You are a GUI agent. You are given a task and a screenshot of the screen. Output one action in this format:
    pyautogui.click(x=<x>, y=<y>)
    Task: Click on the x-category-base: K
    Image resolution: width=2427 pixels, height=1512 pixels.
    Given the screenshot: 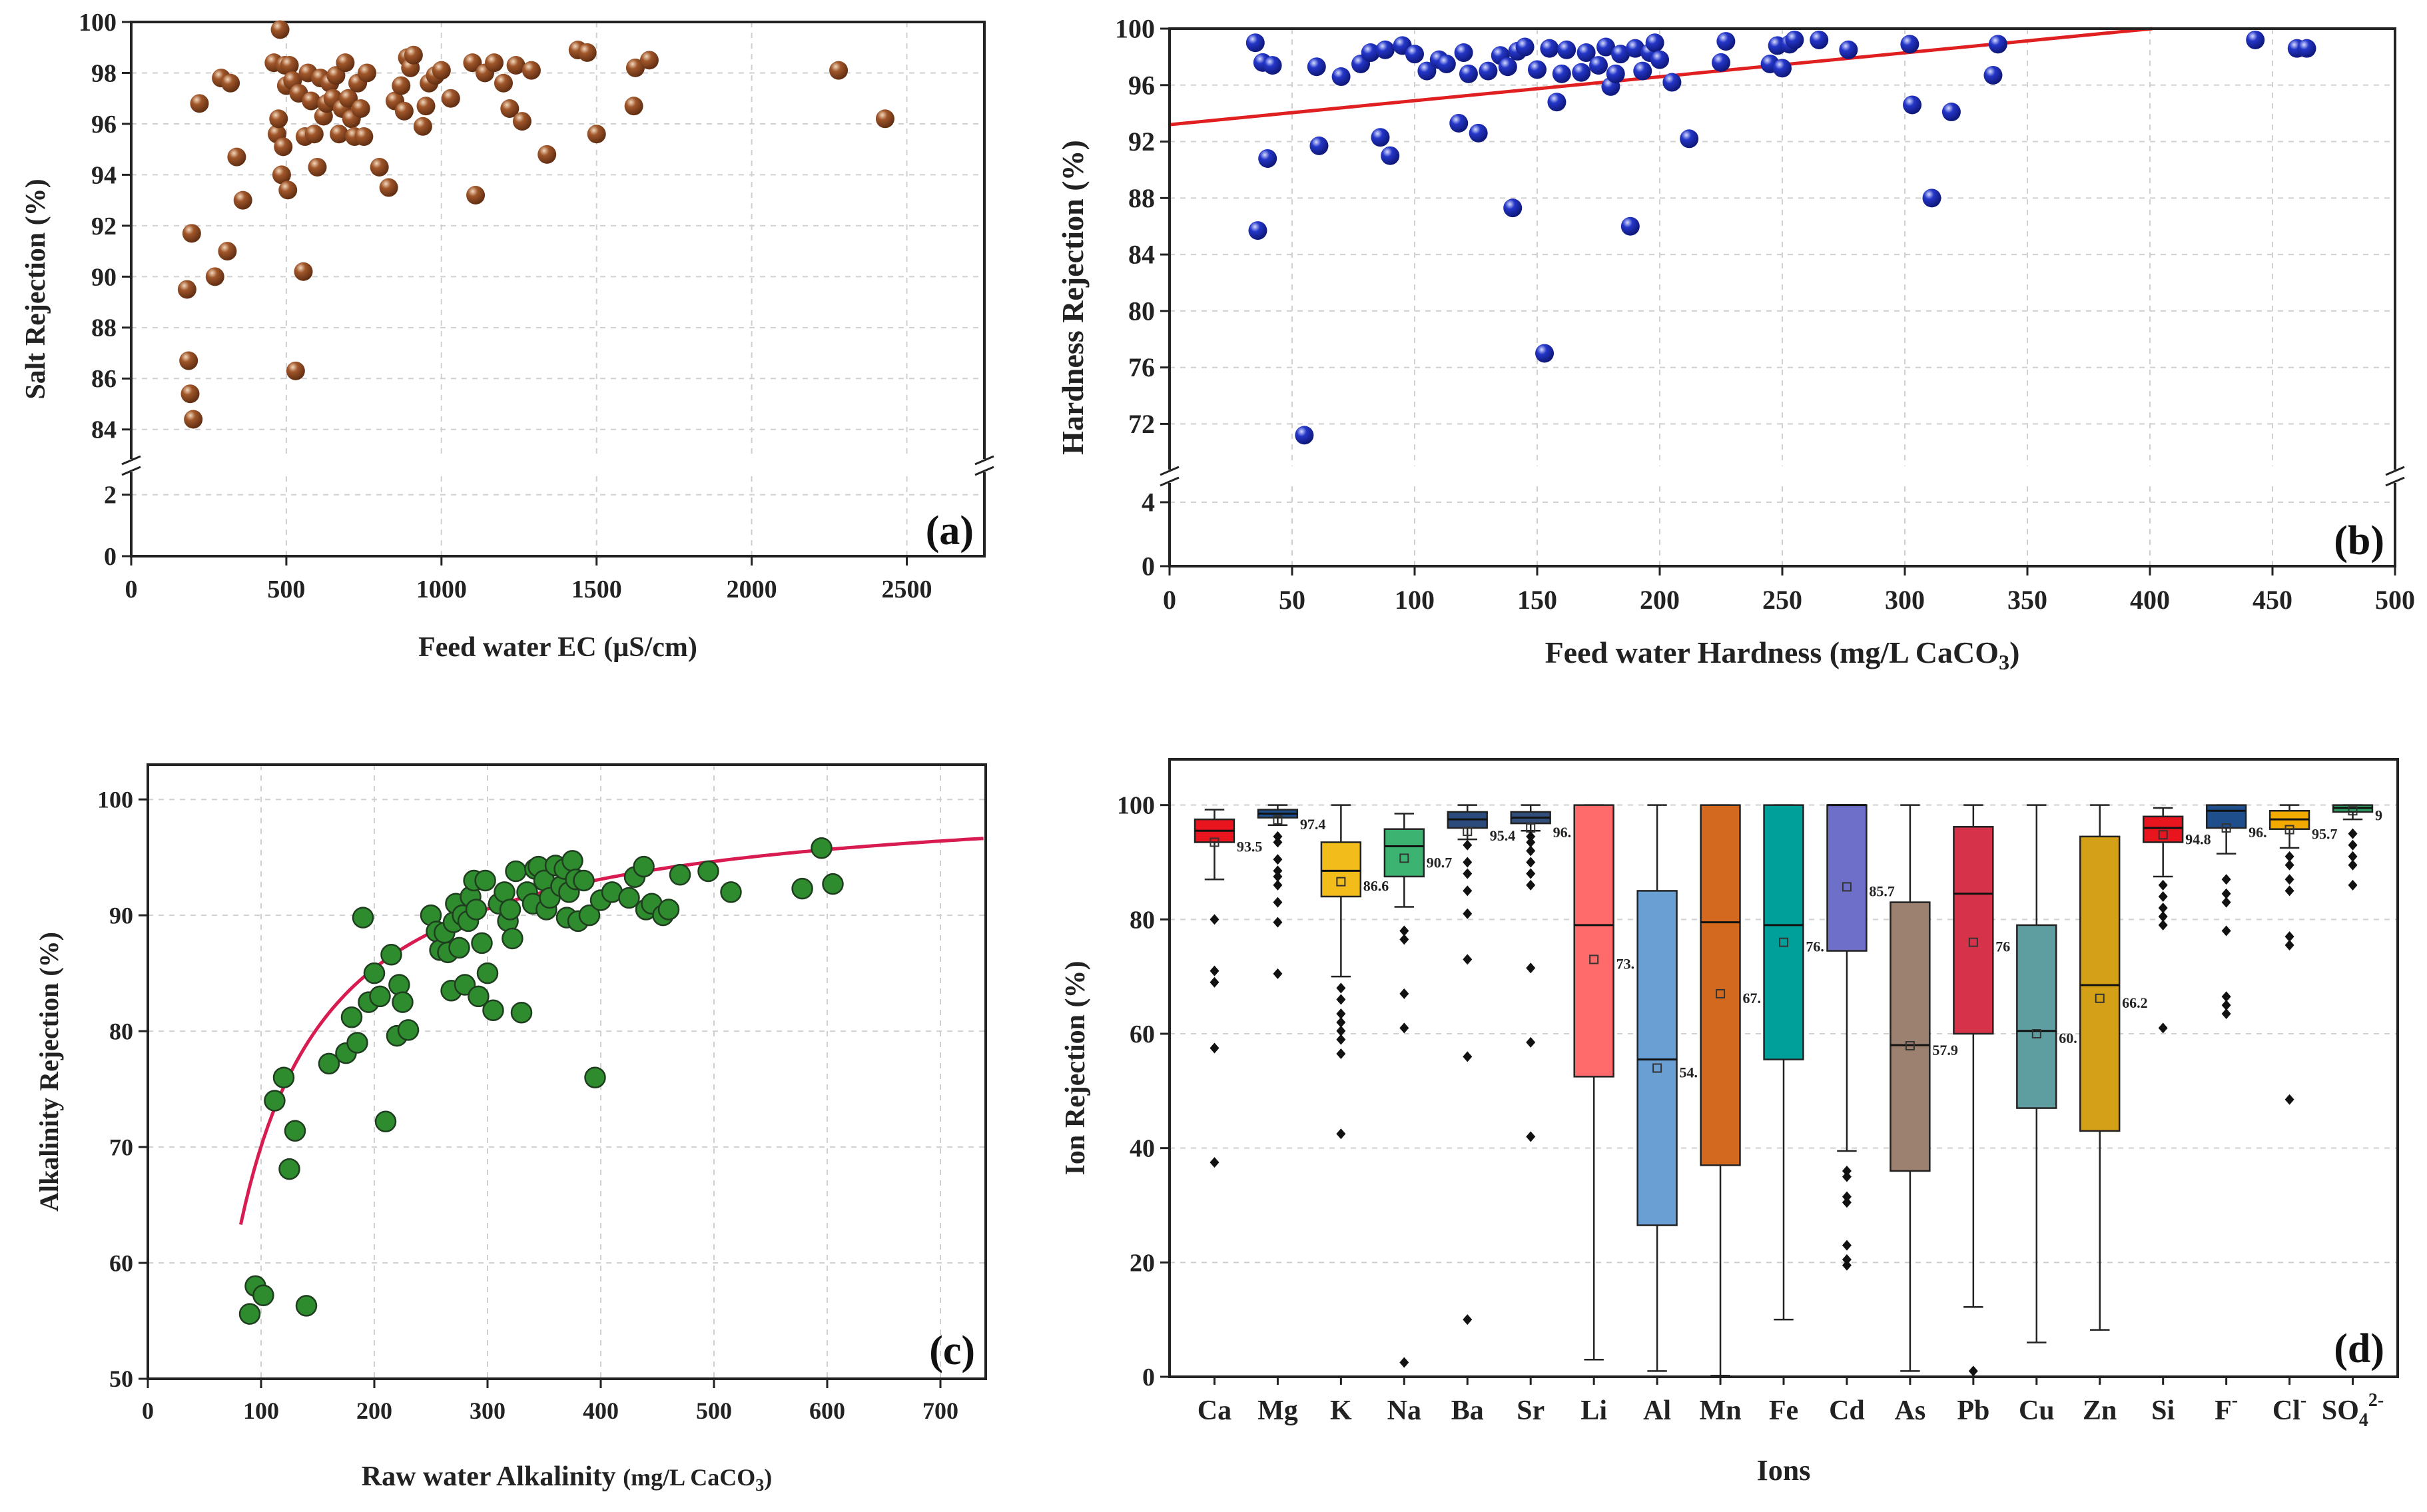 What is the action you would take?
    pyautogui.click(x=1341, y=1411)
    